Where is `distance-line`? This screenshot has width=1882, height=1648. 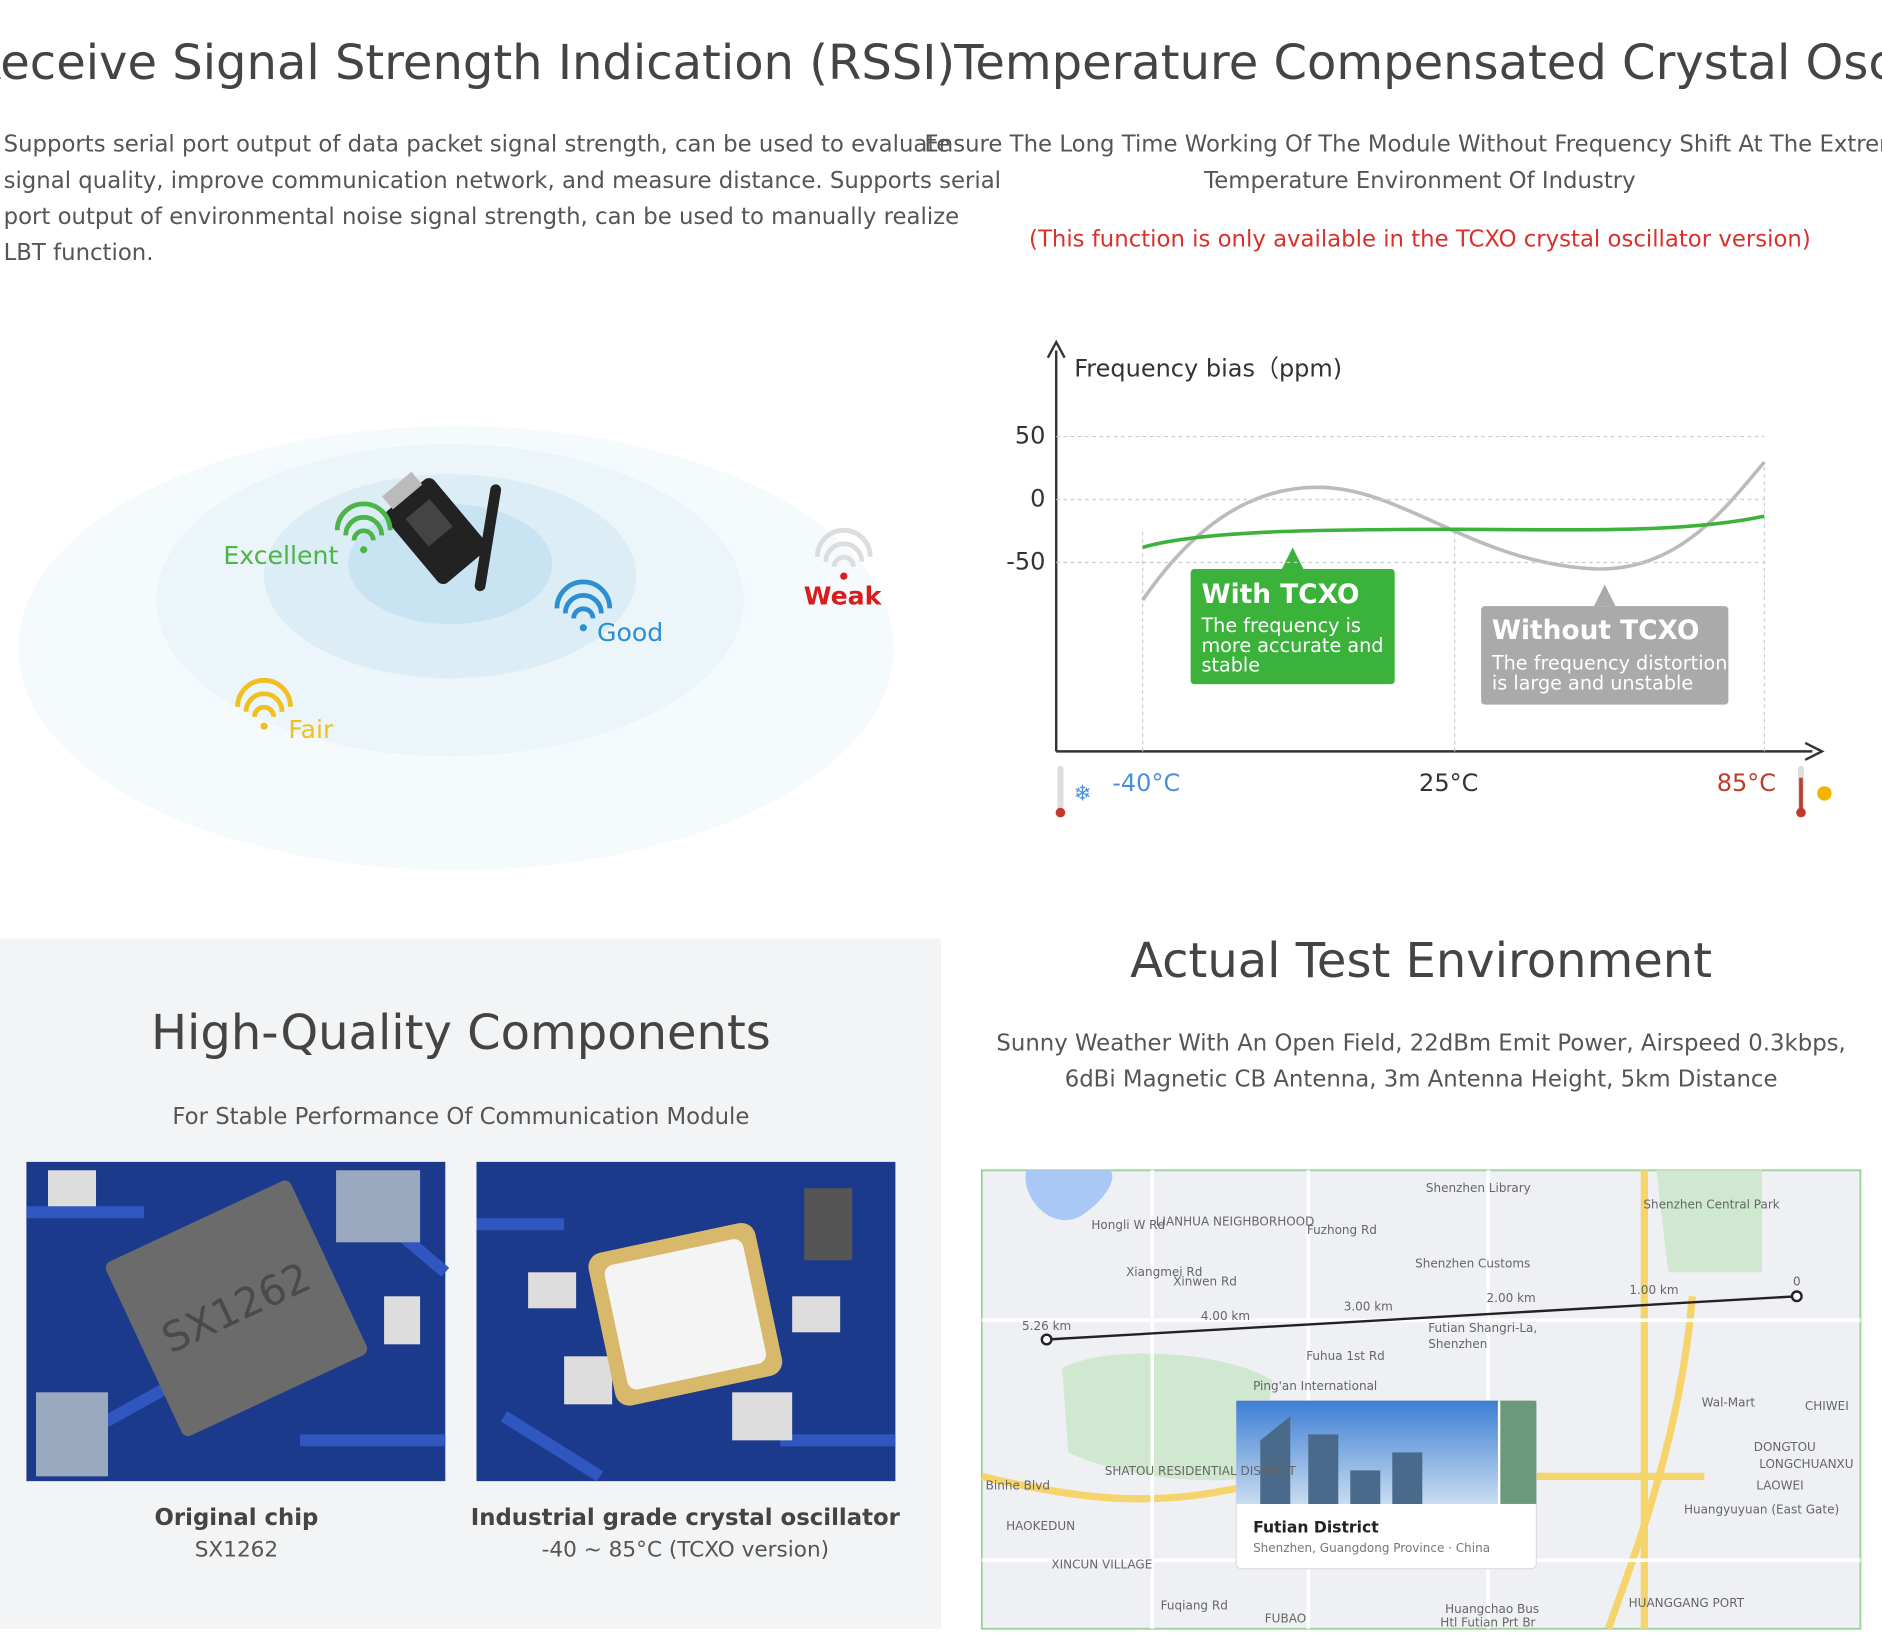
distance-line is located at coordinates (1421, 1318).